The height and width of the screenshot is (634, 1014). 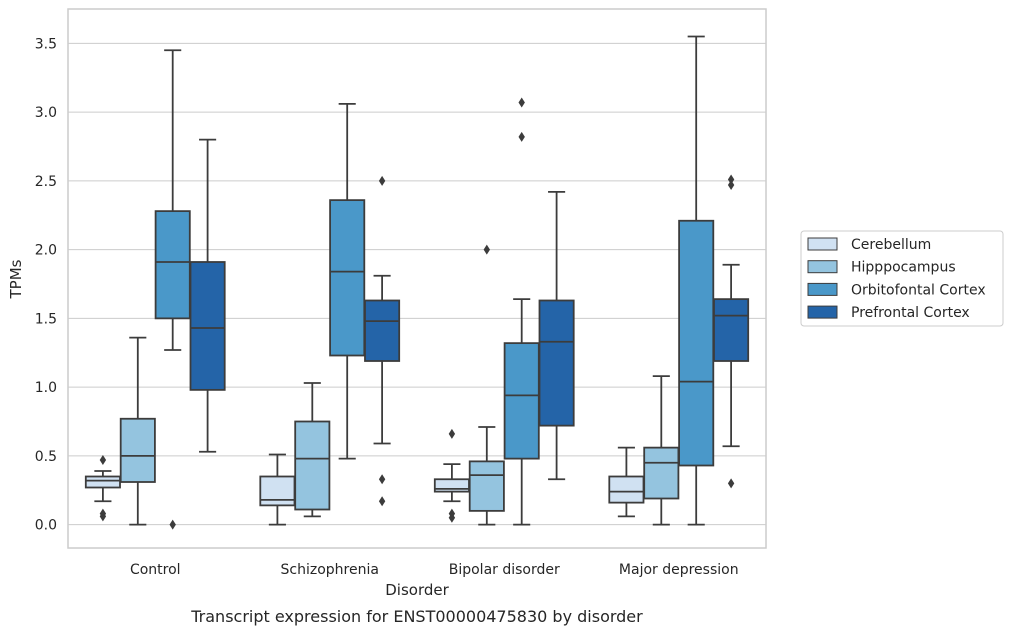 I want to click on y-tick-label: 2.0, so click(x=46, y=251).